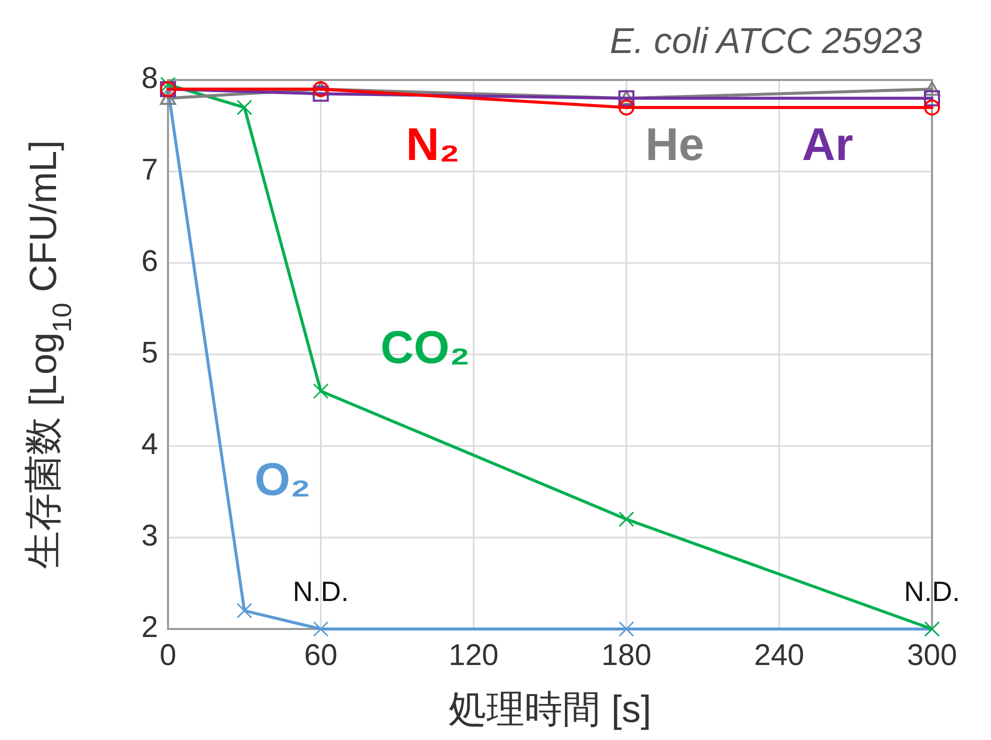  I want to click on series-label: He, so click(674, 144).